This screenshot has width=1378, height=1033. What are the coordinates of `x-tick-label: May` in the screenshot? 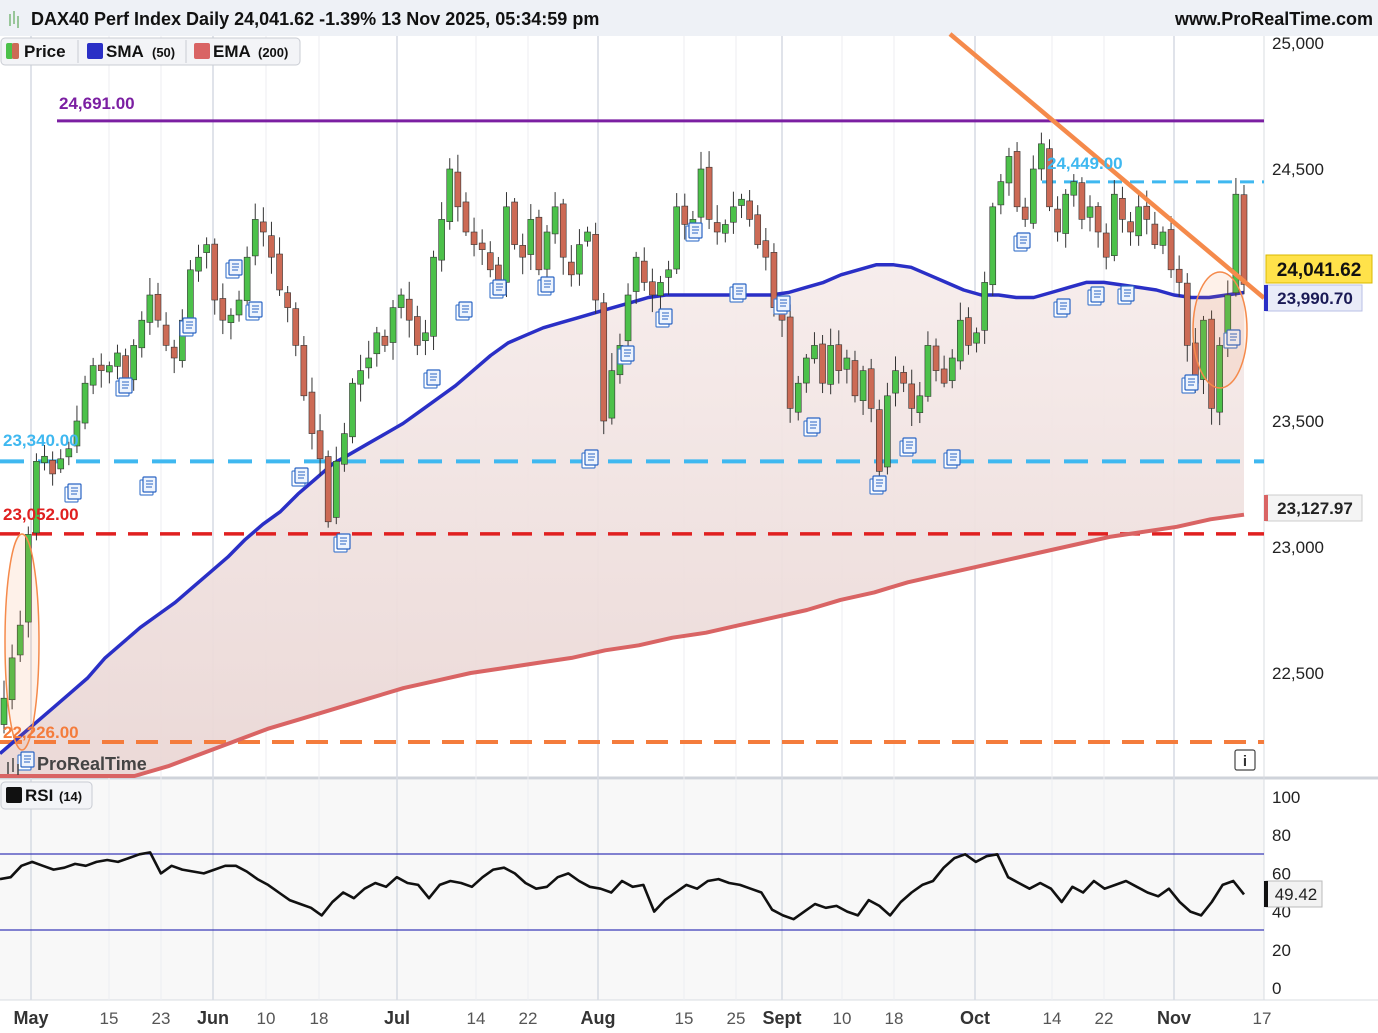 It's located at (30, 1018).